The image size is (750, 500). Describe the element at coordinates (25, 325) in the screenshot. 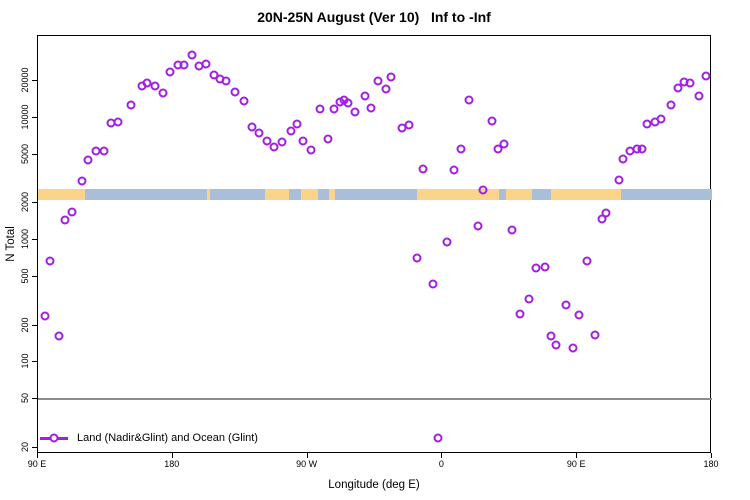

I see `y-tick-label: 200` at that location.